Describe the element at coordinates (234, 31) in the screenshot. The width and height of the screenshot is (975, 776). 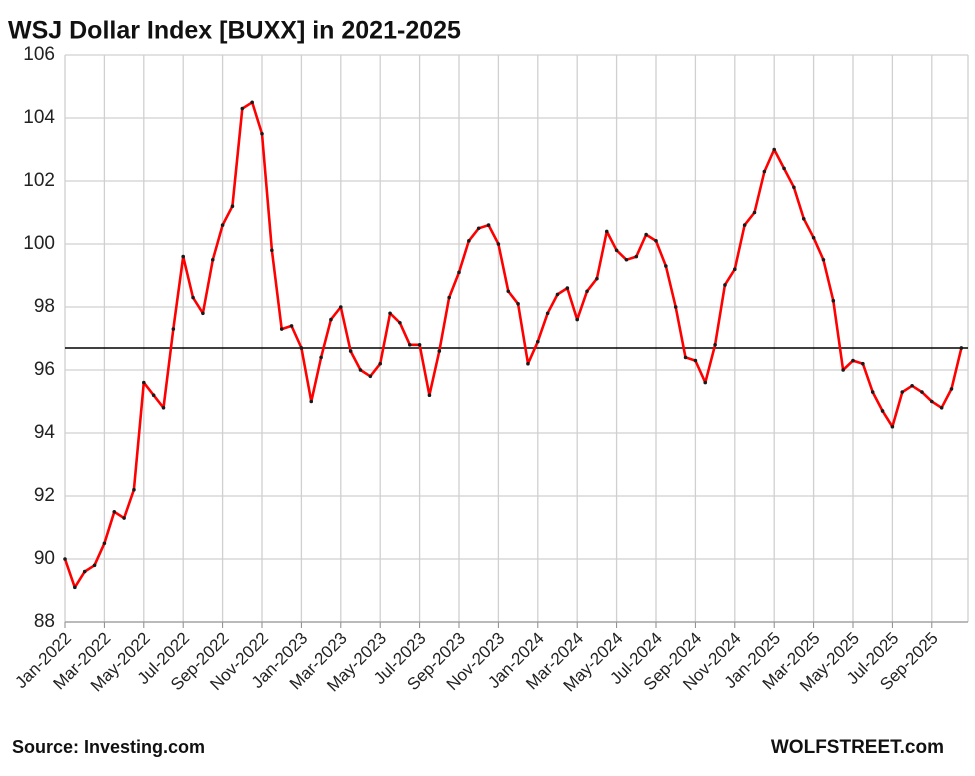
I see `chart-title: WSJ Dollar Index [BUXX] in 2021-2025` at that location.